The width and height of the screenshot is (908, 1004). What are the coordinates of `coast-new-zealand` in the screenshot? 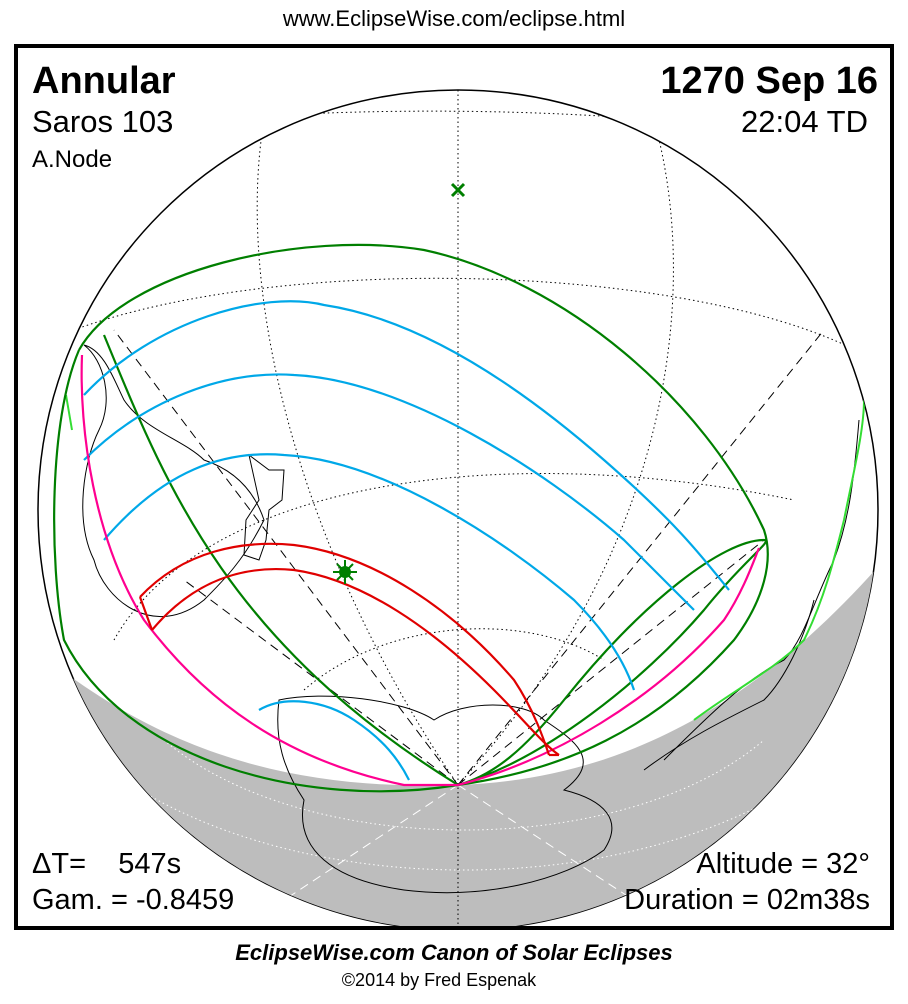 It's located at (264, 507).